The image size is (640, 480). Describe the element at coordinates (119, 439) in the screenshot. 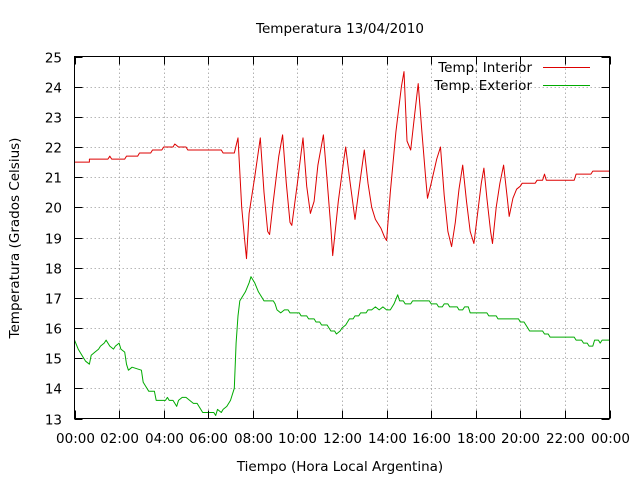

I see `x-tick-label: 02:00` at that location.